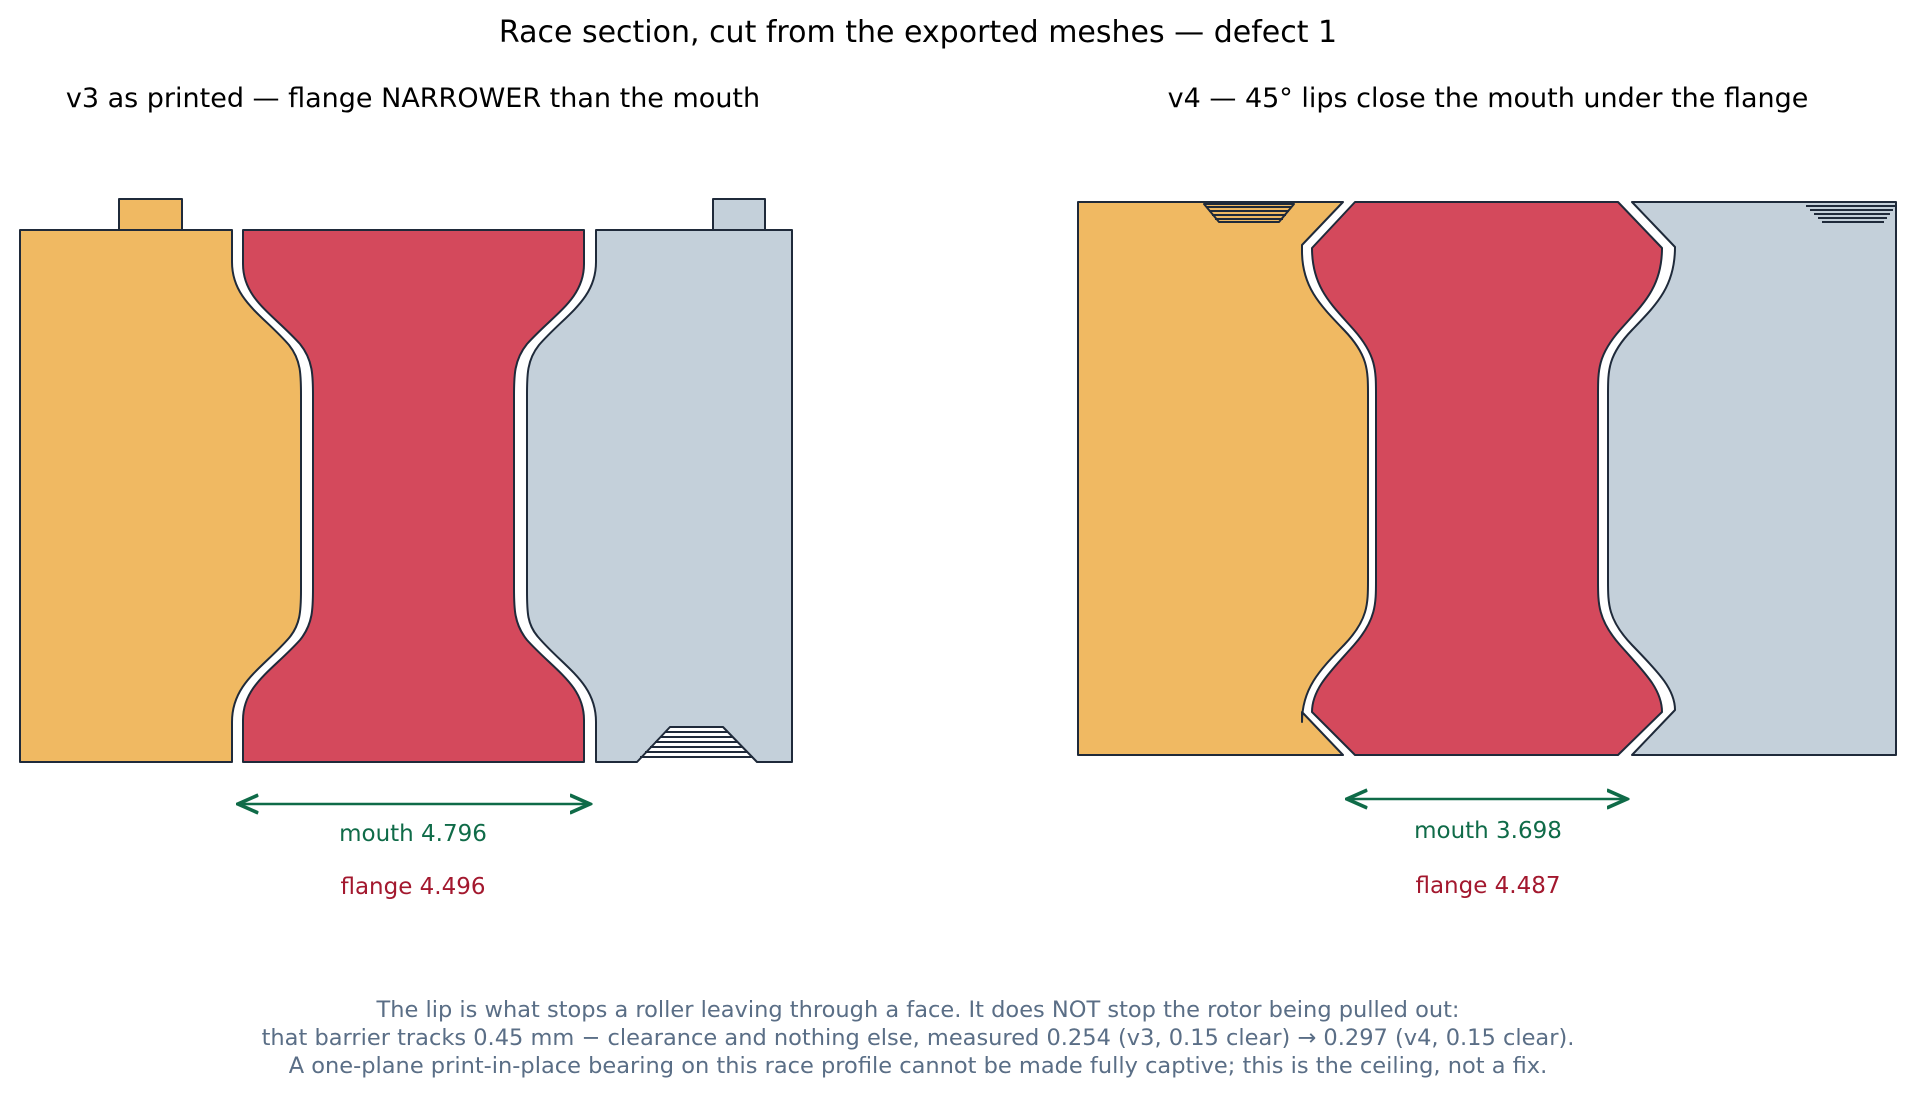 Image resolution: width=1910 pixels, height=1099 pixels. Describe the element at coordinates (412, 887) in the screenshot. I see `v3-flange-label: flange 4.496` at that location.